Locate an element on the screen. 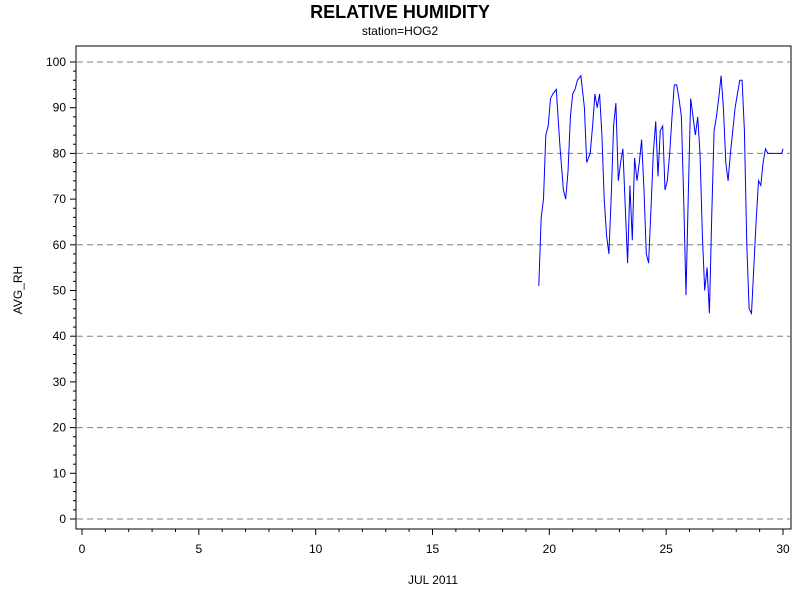 The image size is (800, 600). y-tick-label: 70 is located at coordinates (60, 199).